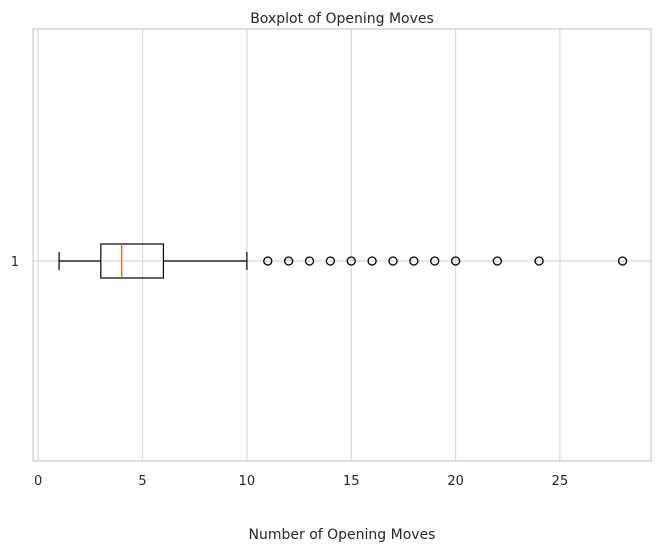 The width and height of the screenshot is (661, 550). Describe the element at coordinates (15, 262) in the screenshot. I see `y-tick-label: 1` at that location.